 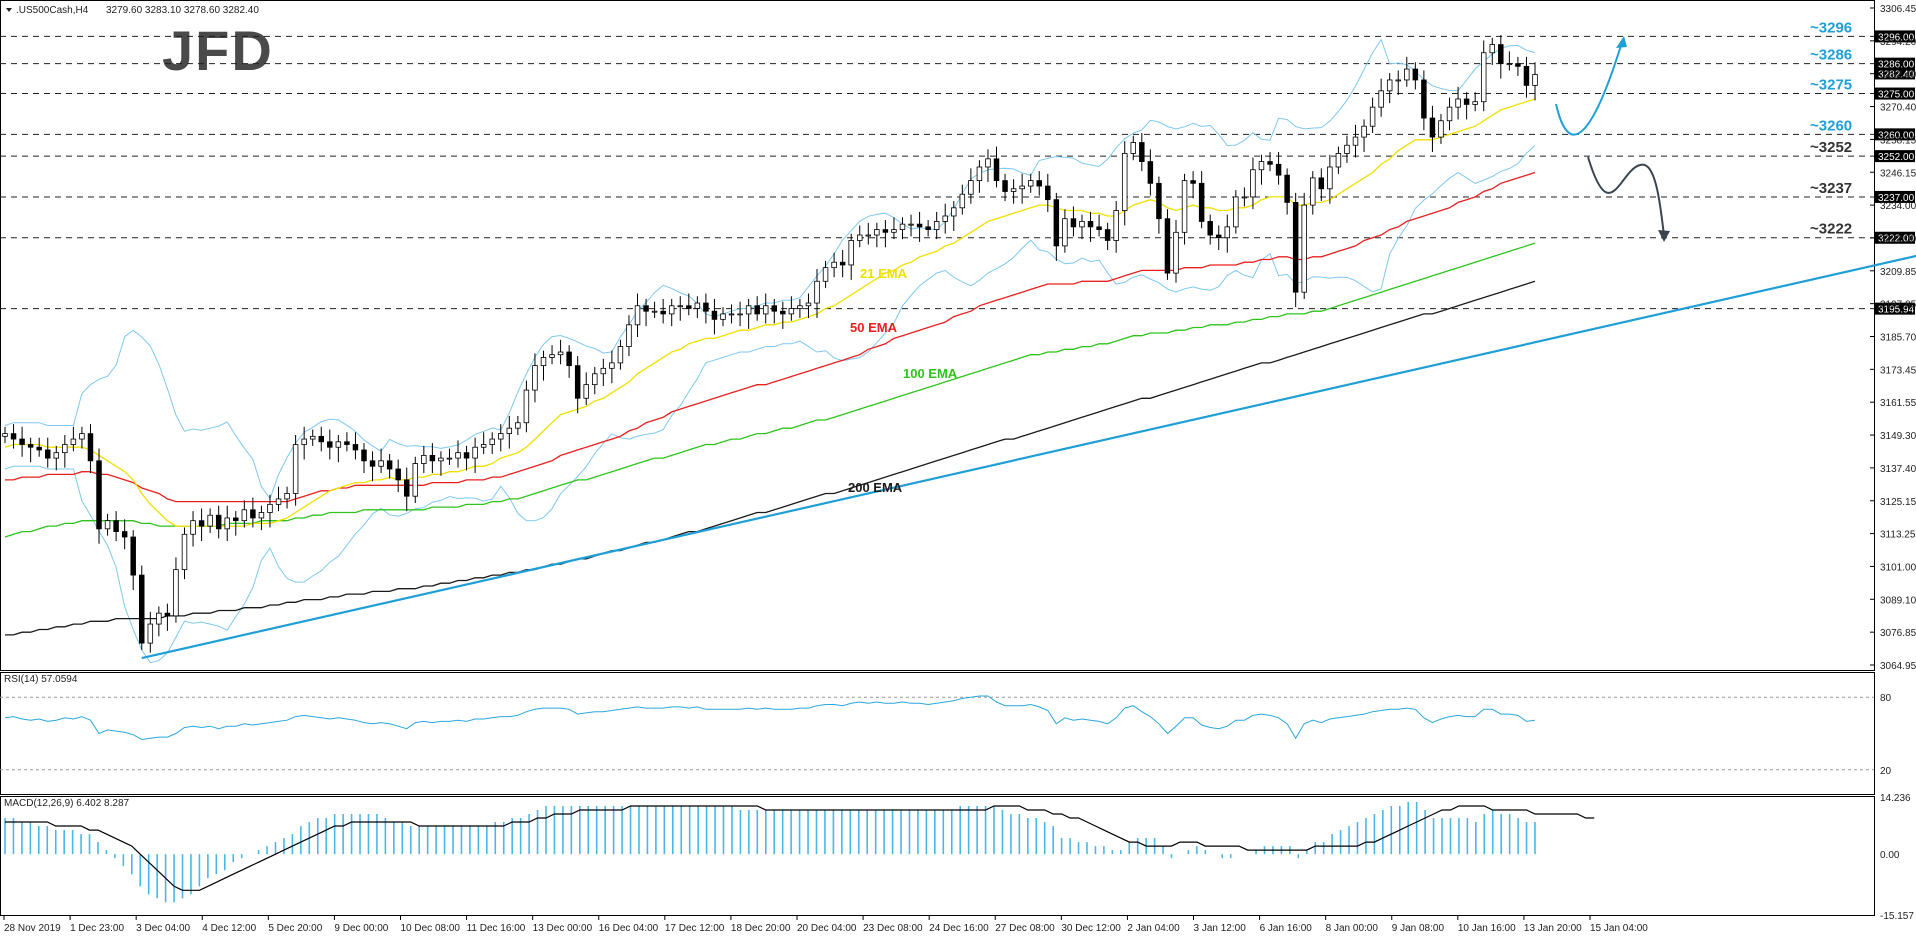 I want to click on level-box-value: 3260.00, so click(x=1896, y=135).